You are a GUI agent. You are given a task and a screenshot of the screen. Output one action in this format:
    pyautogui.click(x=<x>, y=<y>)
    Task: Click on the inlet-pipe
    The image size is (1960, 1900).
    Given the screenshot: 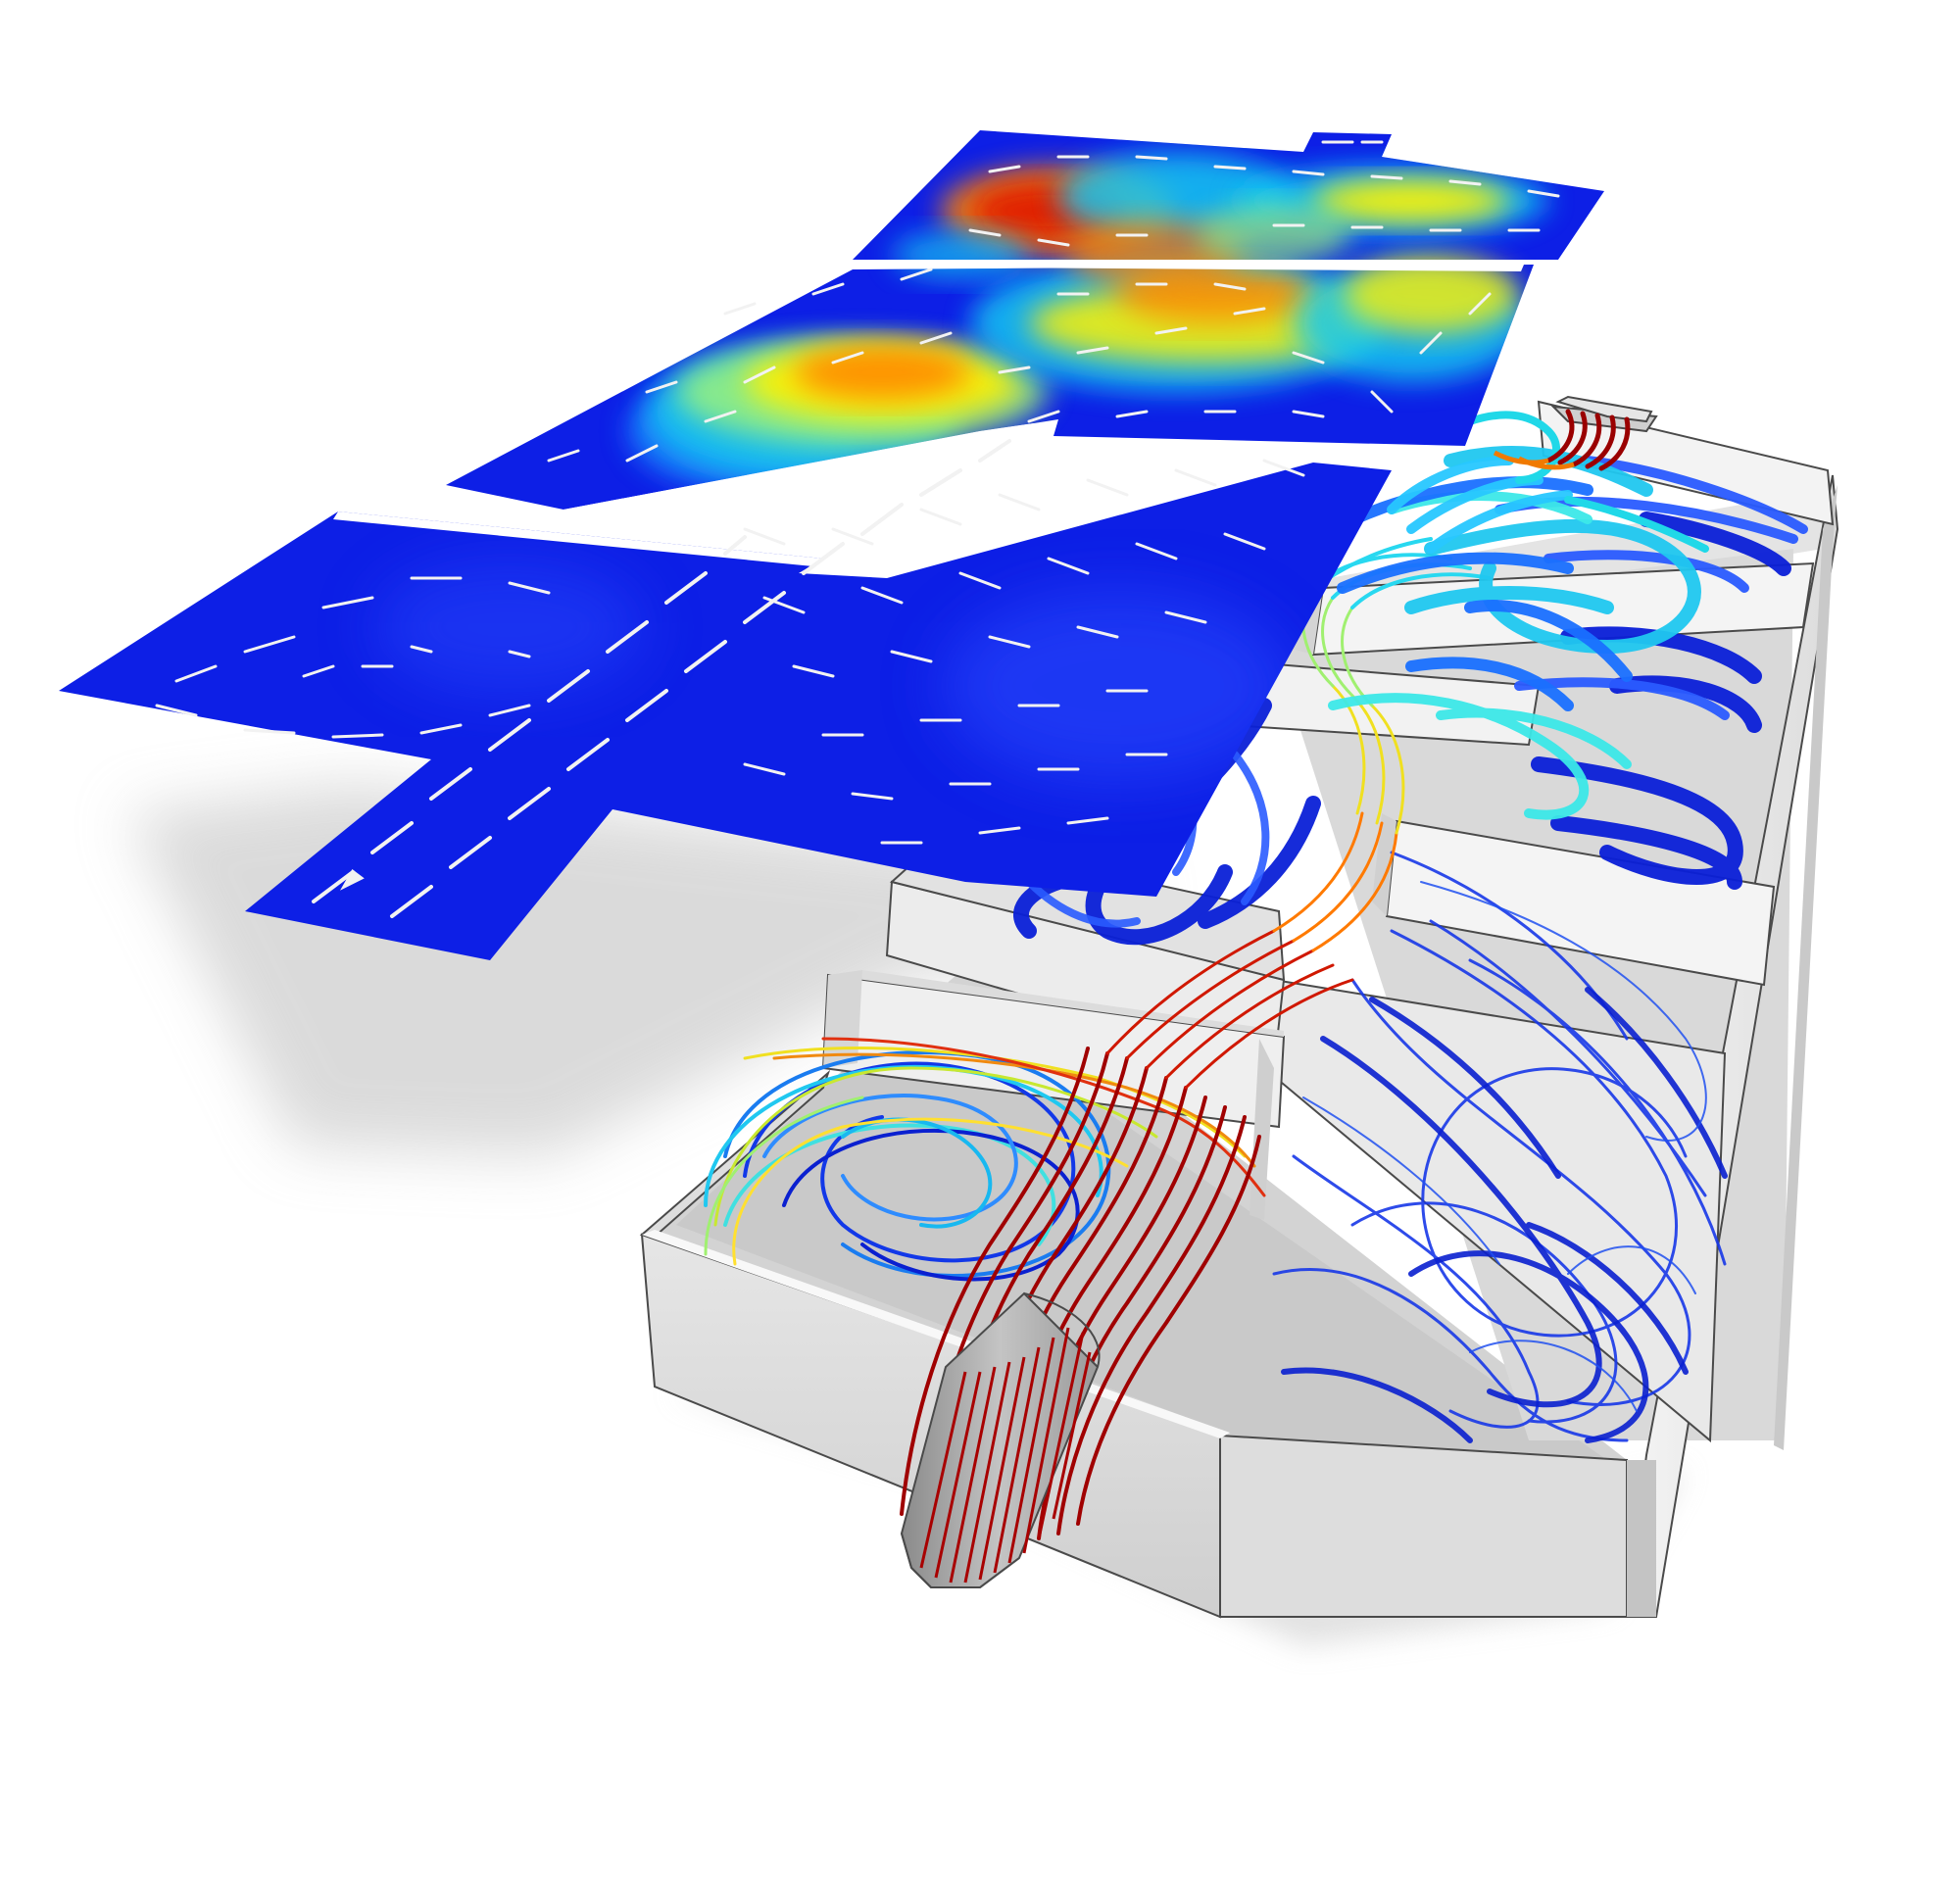 What is the action you would take?
    pyautogui.click(x=1000, y=1439)
    